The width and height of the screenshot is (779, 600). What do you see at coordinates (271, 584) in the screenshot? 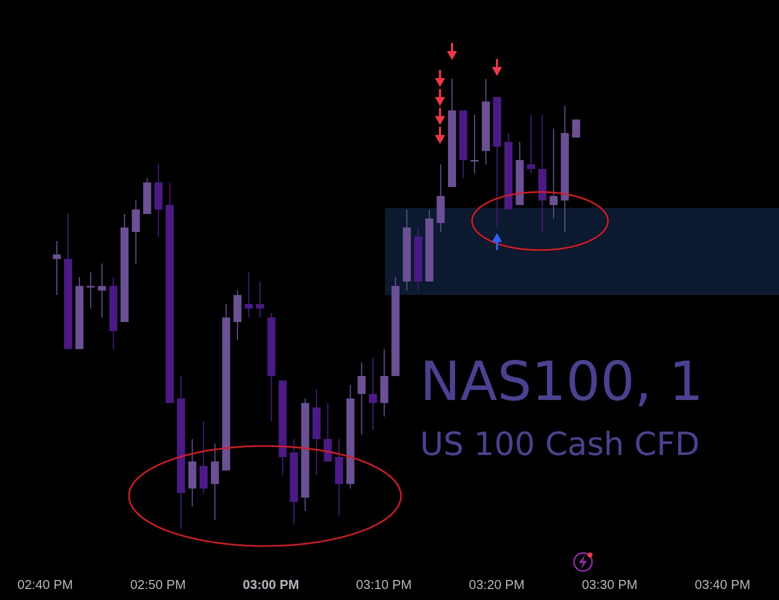
I see `x-tick-label: 03:00 PM` at bounding box center [271, 584].